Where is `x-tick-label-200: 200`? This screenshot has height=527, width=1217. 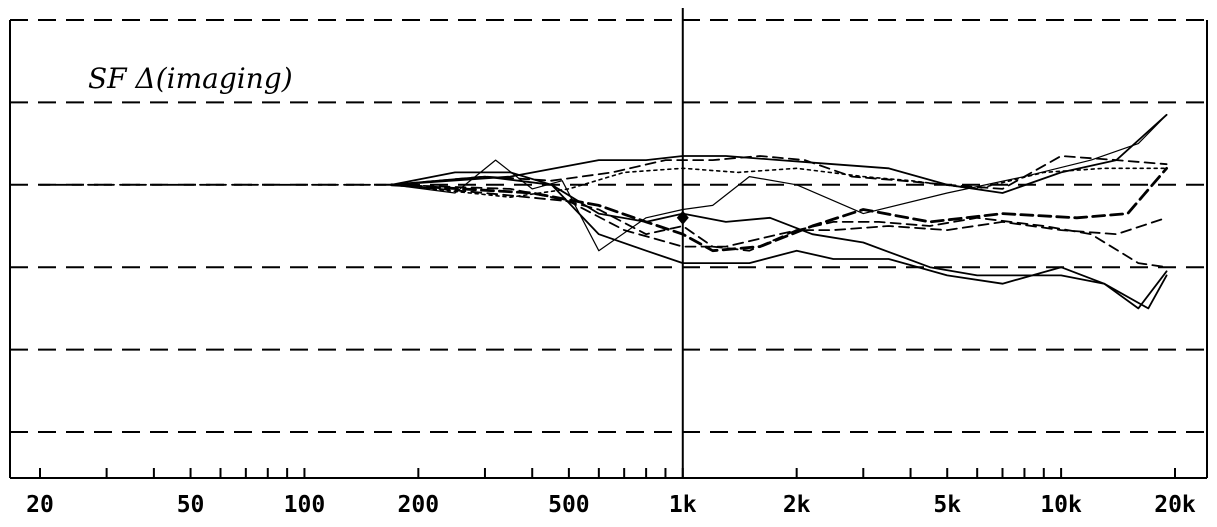
x-tick-label-200: 200 is located at coordinates (419, 505).